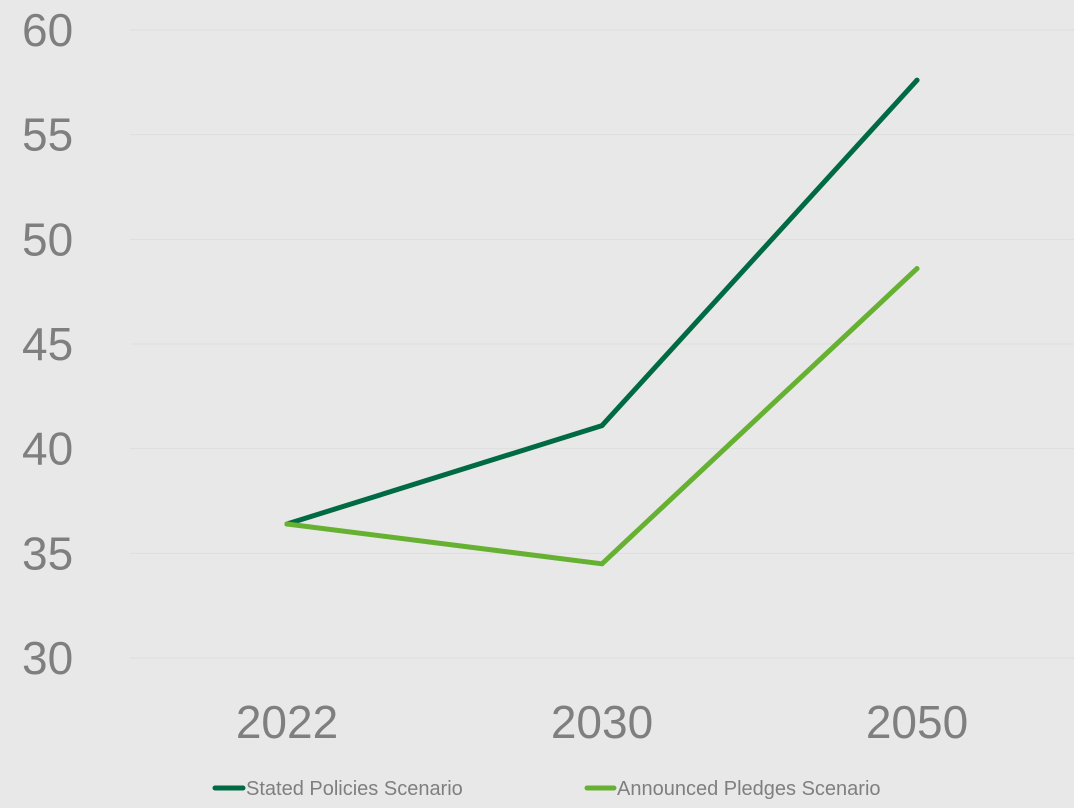  What do you see at coordinates (47, 30) in the screenshot?
I see `y-tick-label: 60` at bounding box center [47, 30].